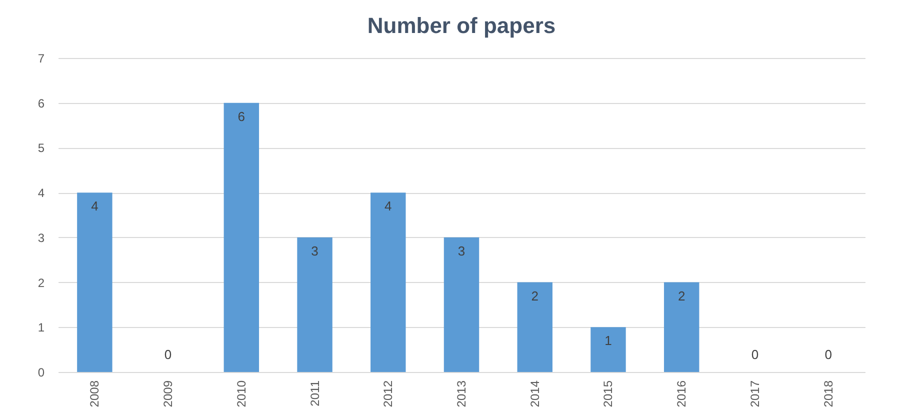 The width and height of the screenshot is (900, 412). Describe the element at coordinates (41, 103) in the screenshot. I see `y-tick-label: 6` at that location.